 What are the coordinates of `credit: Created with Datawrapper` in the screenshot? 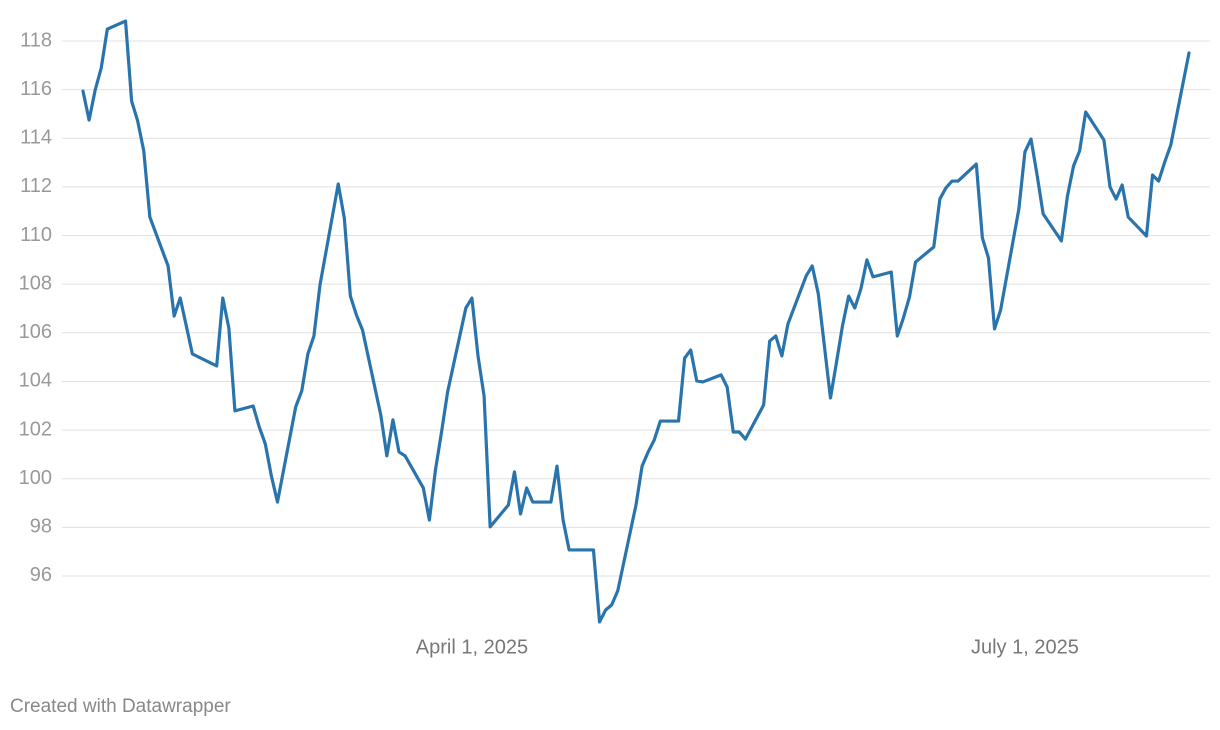 It's located at (120, 706).